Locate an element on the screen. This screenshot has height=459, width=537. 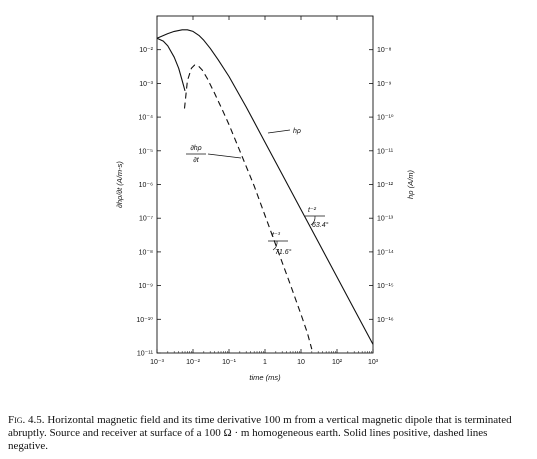
x-tick-label: 10³ is located at coordinates (373, 362).